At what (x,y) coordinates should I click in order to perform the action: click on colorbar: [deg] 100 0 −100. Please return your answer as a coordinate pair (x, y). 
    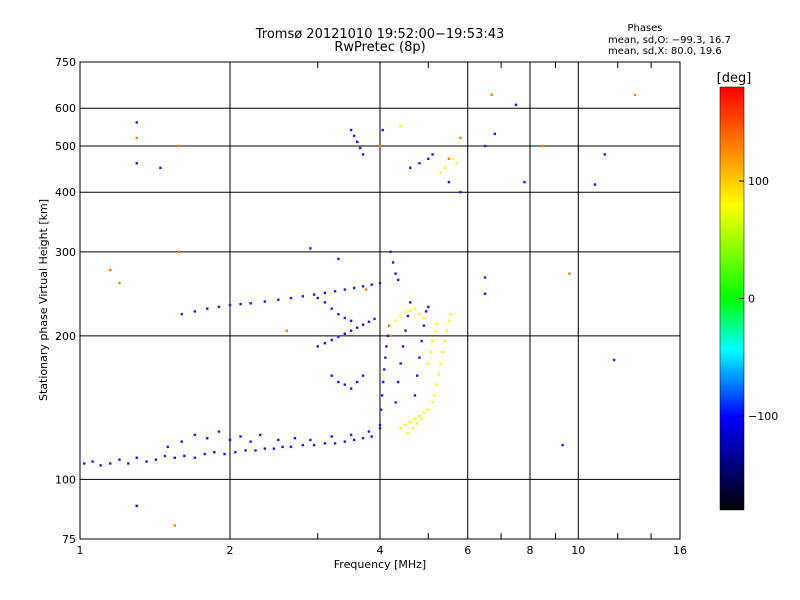
    Looking at the image, I should click on (747, 291).